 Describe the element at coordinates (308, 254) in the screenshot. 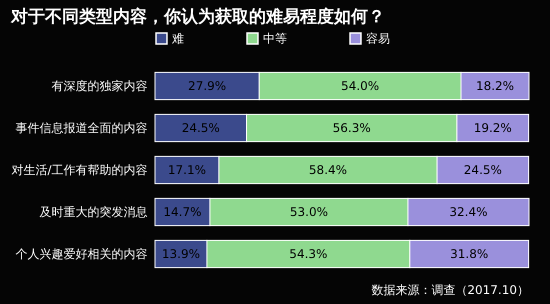

I see `data-label: 54.3%` at that location.